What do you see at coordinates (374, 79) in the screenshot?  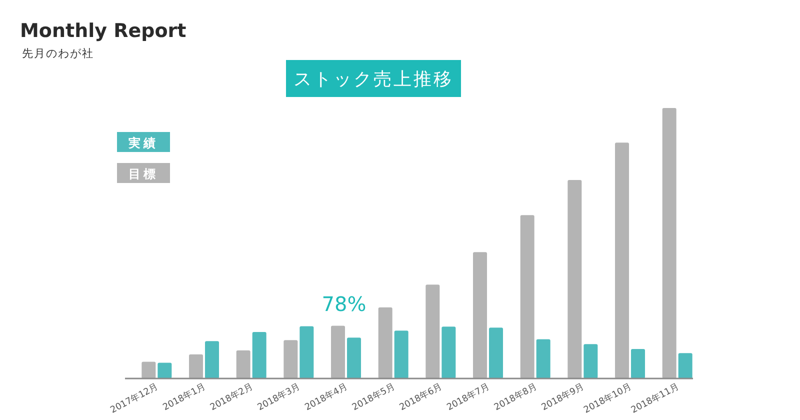 I see `chart-title: ストック売上推移` at bounding box center [374, 79].